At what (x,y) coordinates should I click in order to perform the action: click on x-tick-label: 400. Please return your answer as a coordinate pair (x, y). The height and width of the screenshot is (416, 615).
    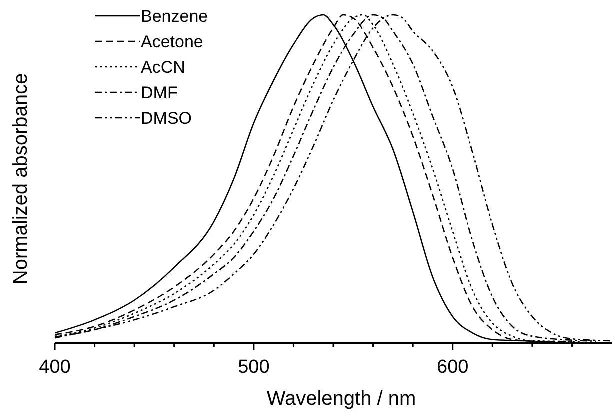
    Looking at the image, I should click on (55, 367).